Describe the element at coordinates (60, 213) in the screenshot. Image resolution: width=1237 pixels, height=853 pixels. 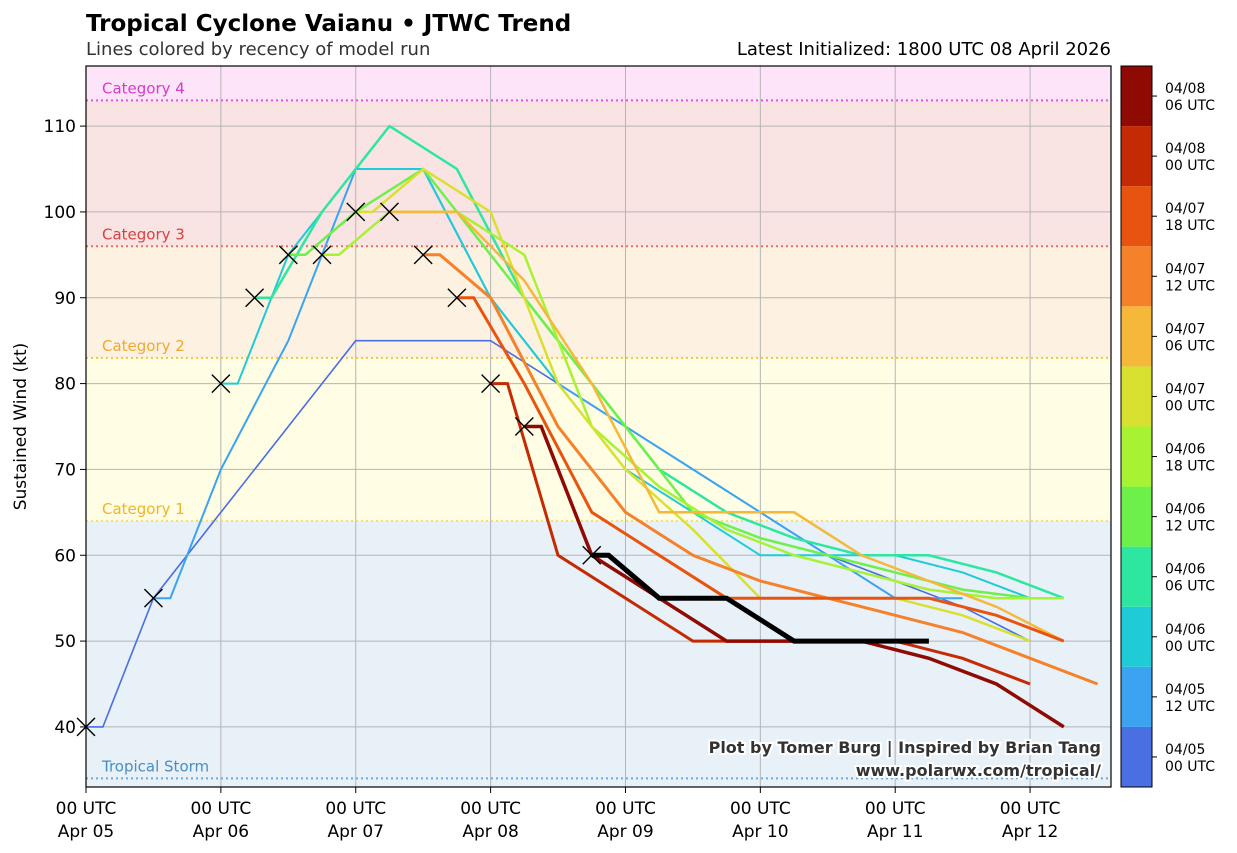
I see `y-tick-label: 100` at that location.